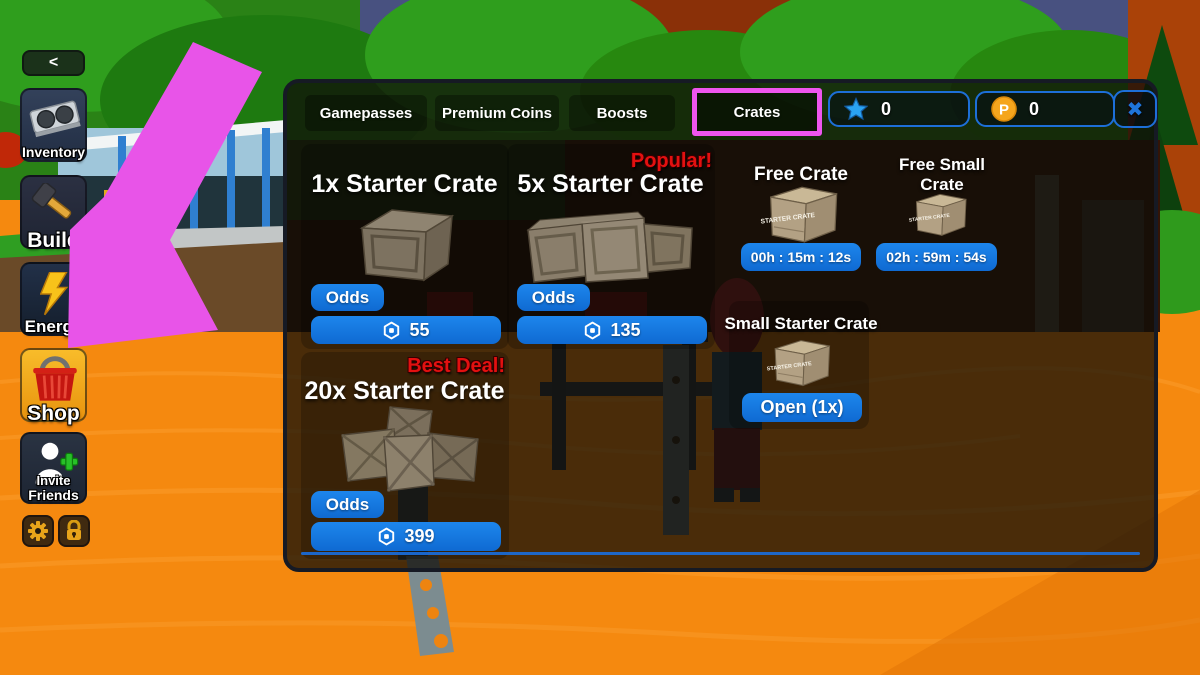 The height and width of the screenshot is (675, 1200). I want to click on panel-bottom-accent-line, so click(720, 553).